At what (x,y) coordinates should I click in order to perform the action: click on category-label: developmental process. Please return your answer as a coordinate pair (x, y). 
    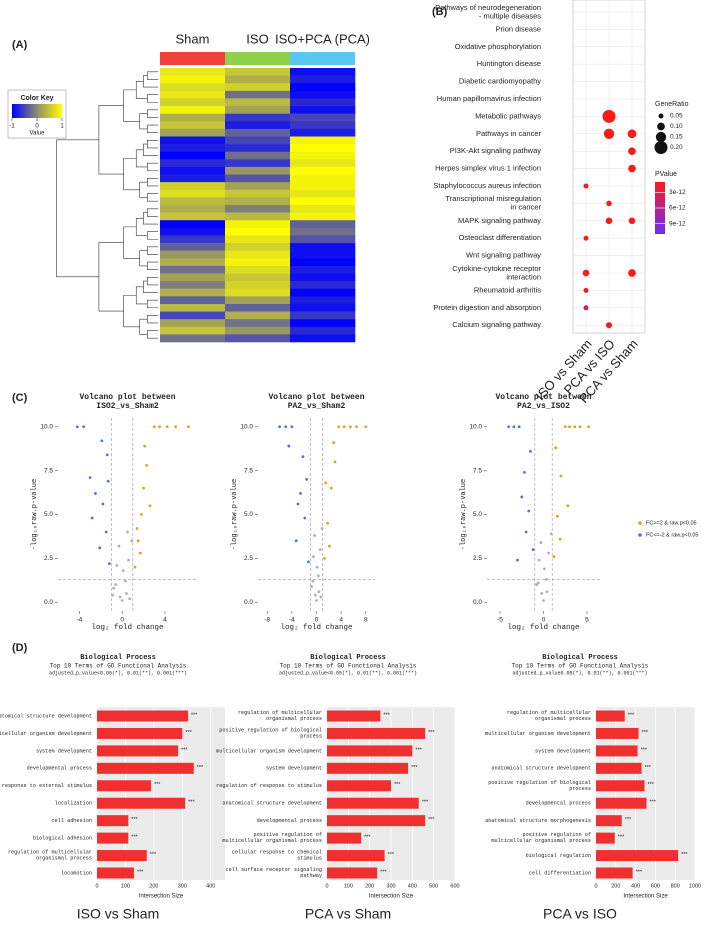
    Looking at the image, I should click on (558, 804).